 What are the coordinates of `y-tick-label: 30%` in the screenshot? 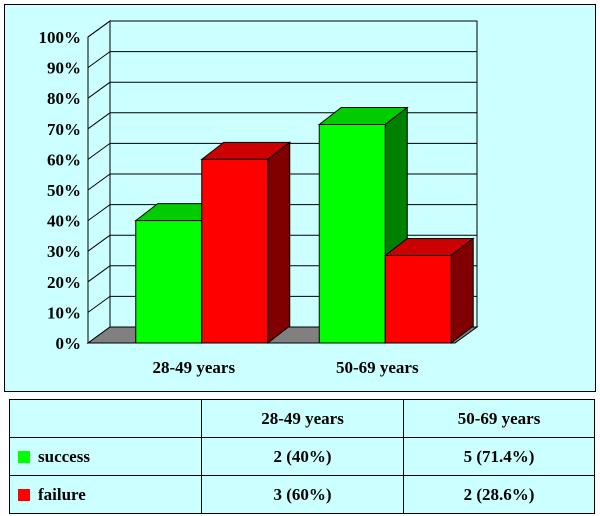 It's located at (64, 251).